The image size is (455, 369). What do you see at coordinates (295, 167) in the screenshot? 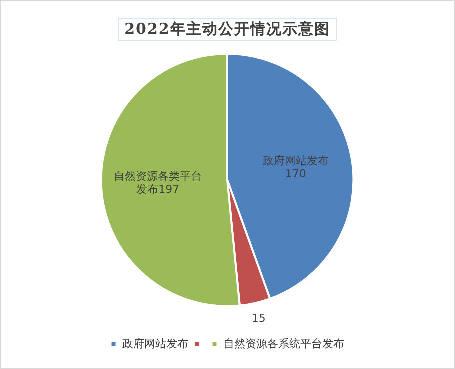
I see `data-label: 政府网站发布 170` at bounding box center [295, 167].